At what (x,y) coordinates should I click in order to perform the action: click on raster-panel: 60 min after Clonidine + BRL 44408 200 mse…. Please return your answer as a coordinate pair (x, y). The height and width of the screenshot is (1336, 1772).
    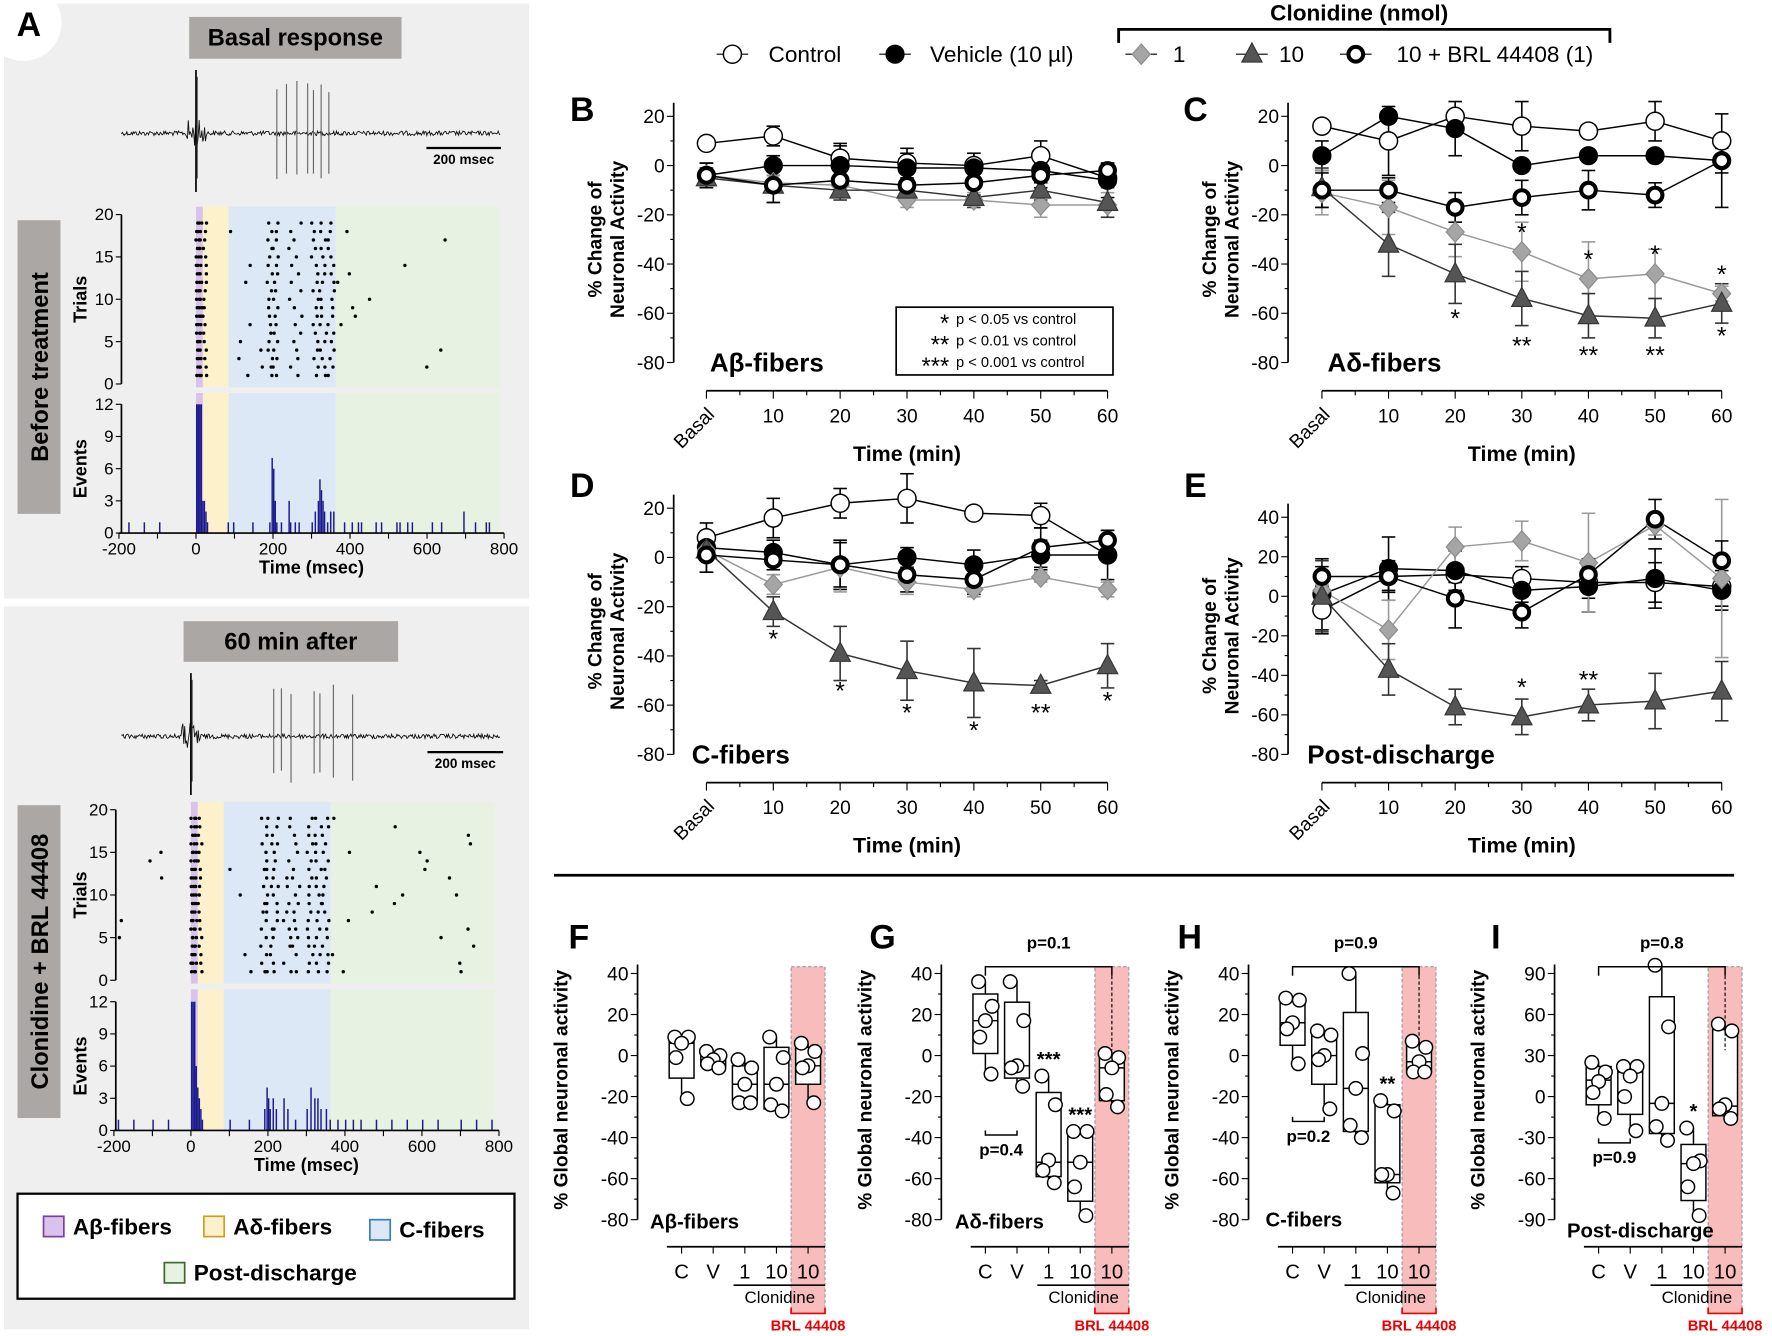
    Looking at the image, I should click on (265, 898).